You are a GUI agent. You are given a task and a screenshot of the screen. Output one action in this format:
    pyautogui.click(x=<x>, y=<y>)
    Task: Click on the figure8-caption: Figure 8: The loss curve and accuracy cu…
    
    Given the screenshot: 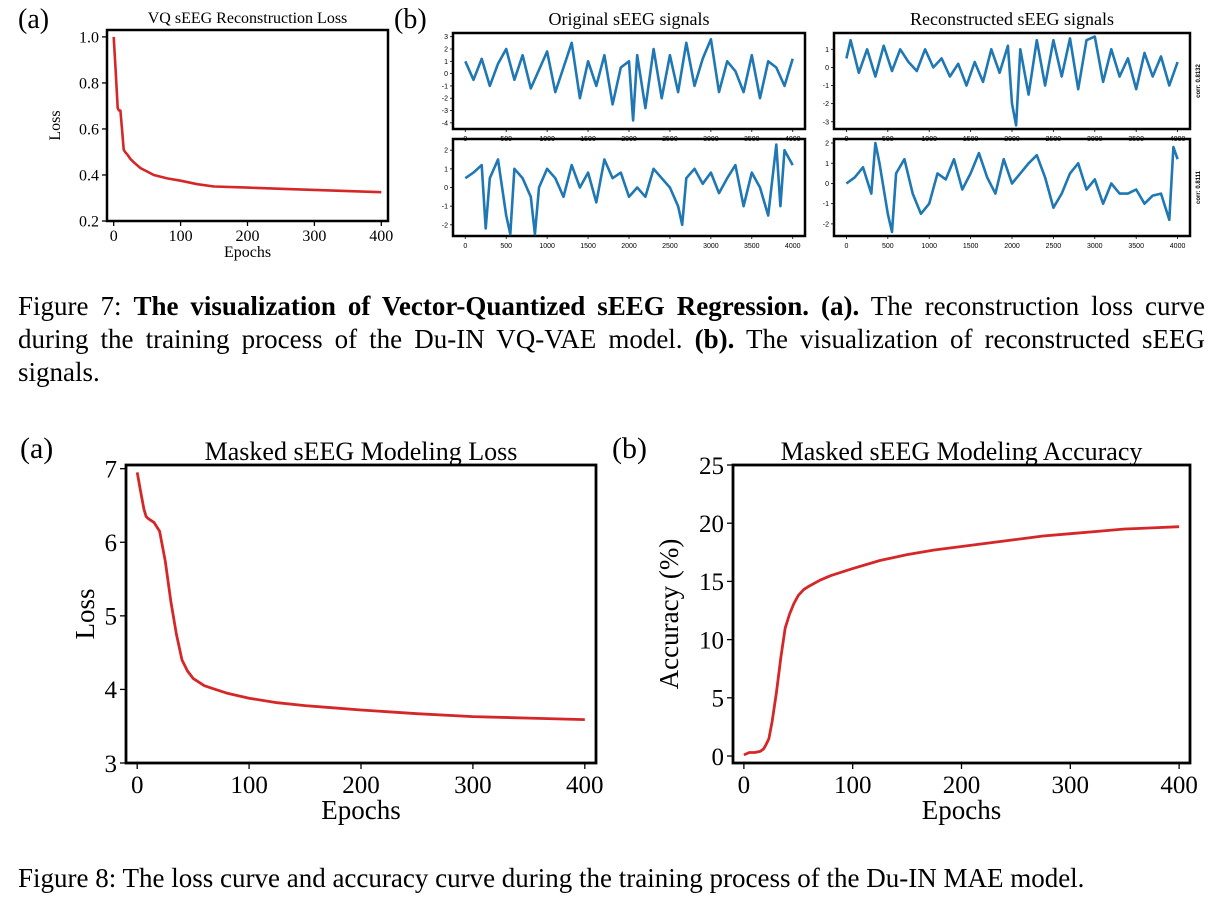 What is the action you would take?
    pyautogui.click(x=551, y=878)
    